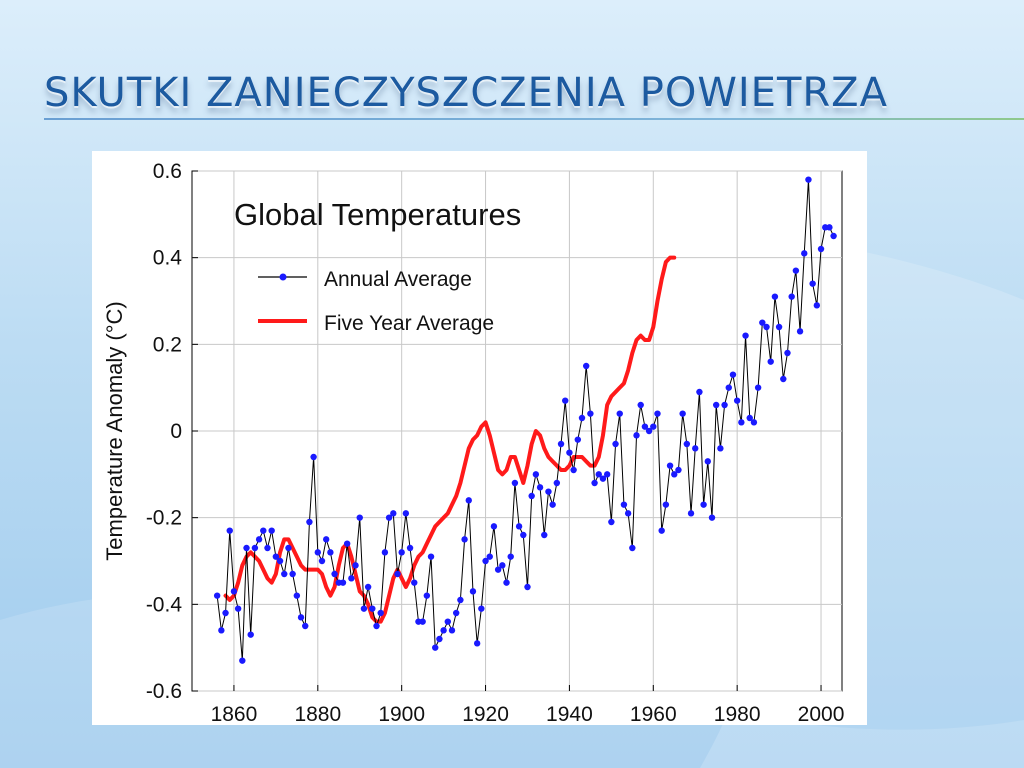 The width and height of the screenshot is (1024, 768). I want to click on legend-annual-marker, so click(283, 277).